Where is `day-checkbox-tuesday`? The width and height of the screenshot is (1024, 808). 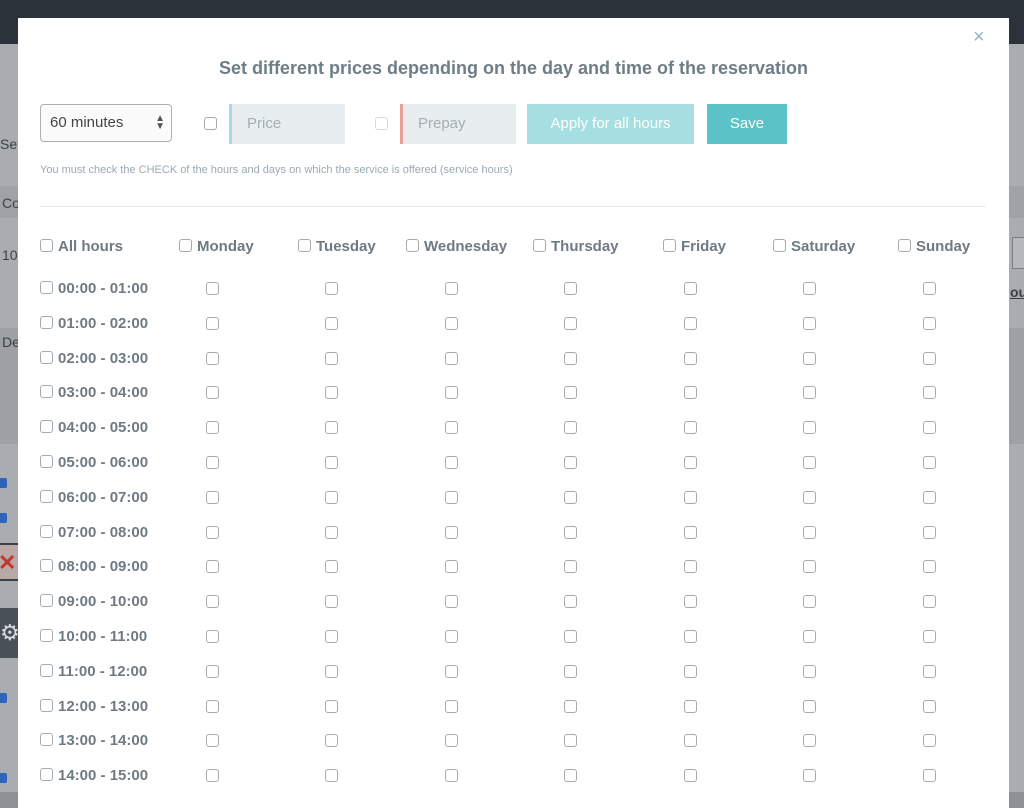 day-checkbox-tuesday is located at coordinates (304, 245).